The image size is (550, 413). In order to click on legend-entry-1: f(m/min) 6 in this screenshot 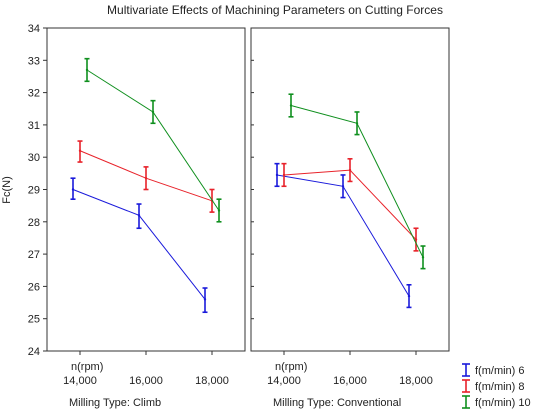, I will do `click(493, 370)`.